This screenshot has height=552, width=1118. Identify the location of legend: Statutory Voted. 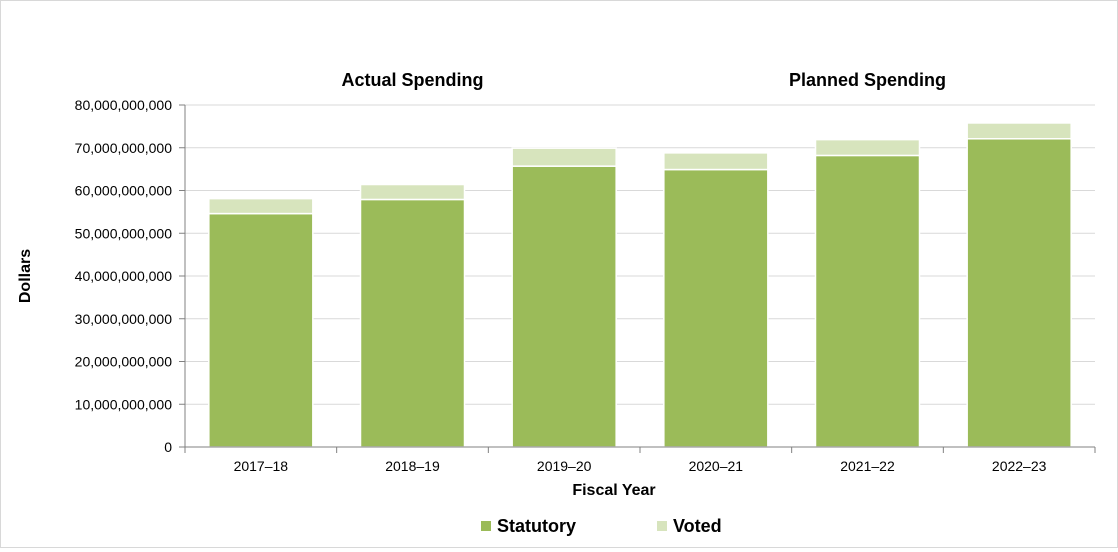
(601, 526).